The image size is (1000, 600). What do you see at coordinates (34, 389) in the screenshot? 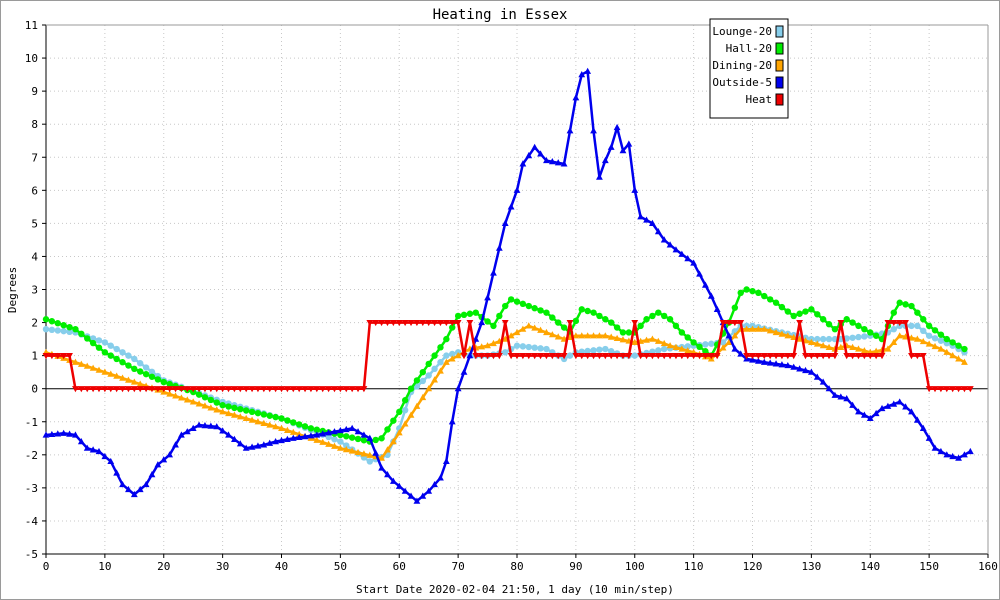
I see `y-tick-label: 0` at bounding box center [34, 389].